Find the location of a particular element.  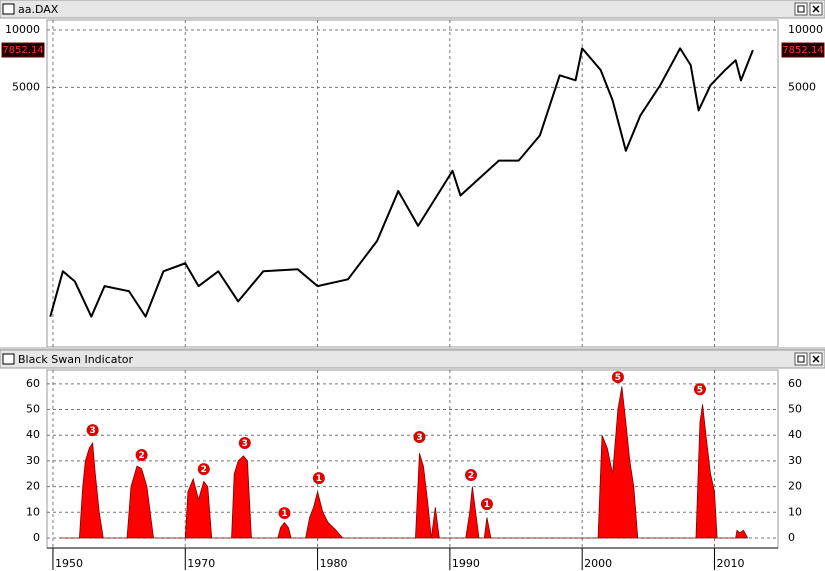

pane-title: aa.DAX is located at coordinates (38, 9).